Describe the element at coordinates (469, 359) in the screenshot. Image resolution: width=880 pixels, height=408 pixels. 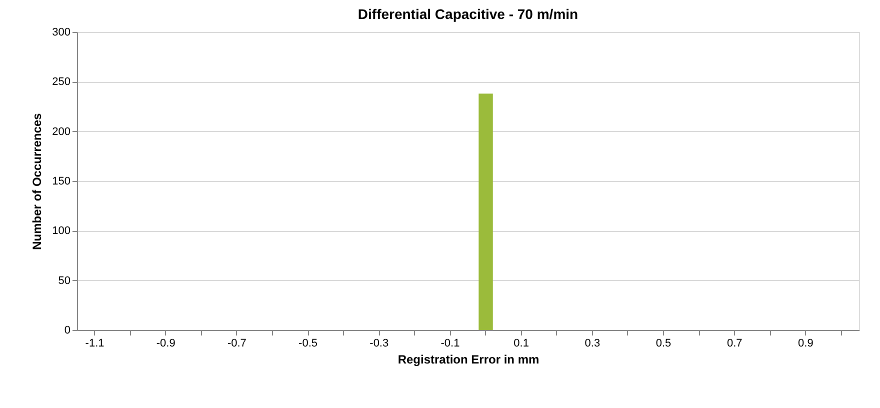
I see `x-axis-title: Registration Error in mm` at that location.